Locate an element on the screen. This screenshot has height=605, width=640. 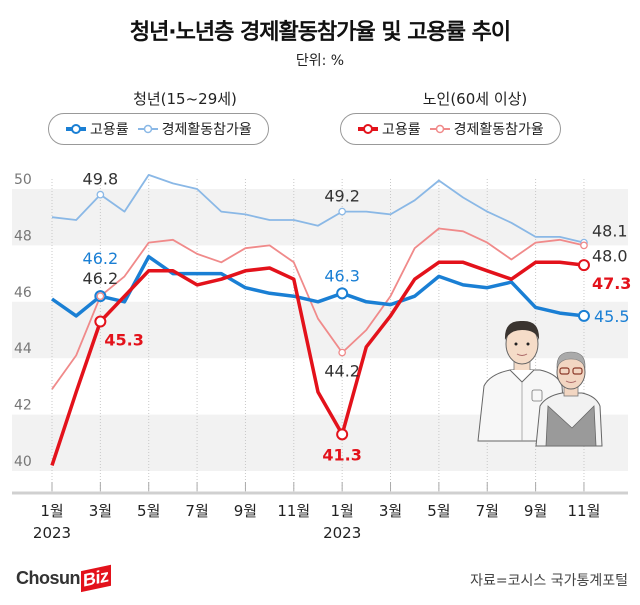
data-label: 48.0 is located at coordinates (610, 255).